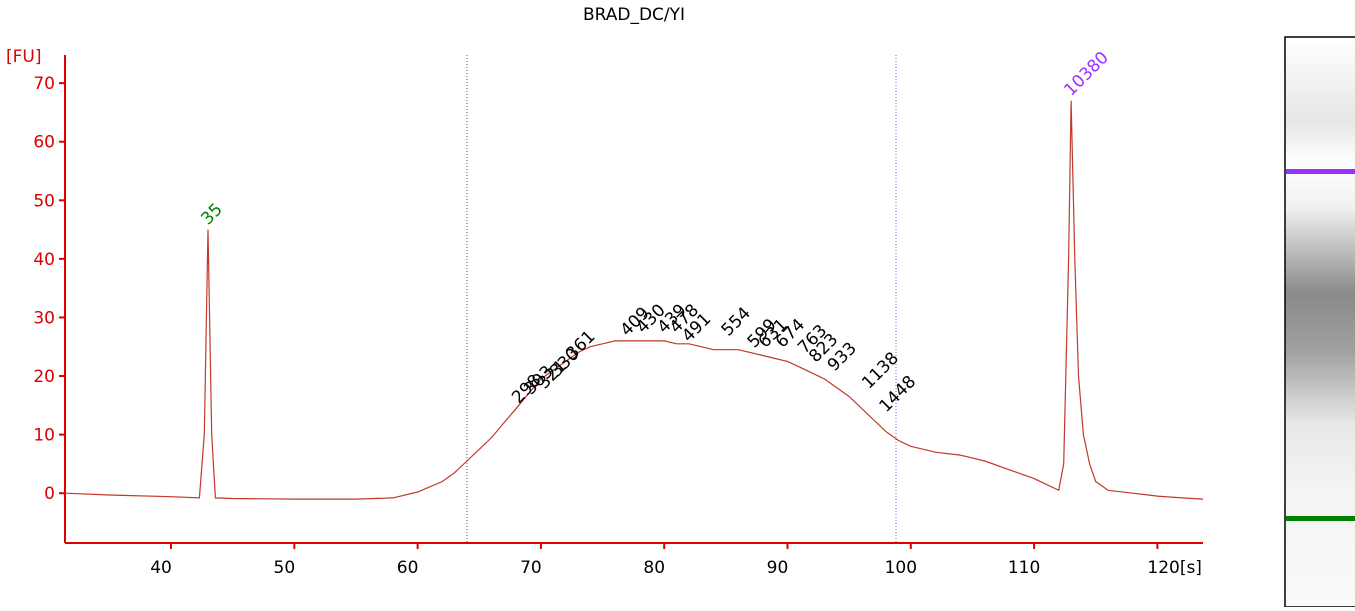 This screenshot has height=611, width=1355. What do you see at coordinates (1024, 568) in the screenshot?
I see `x-tick-label: 110` at bounding box center [1024, 568].